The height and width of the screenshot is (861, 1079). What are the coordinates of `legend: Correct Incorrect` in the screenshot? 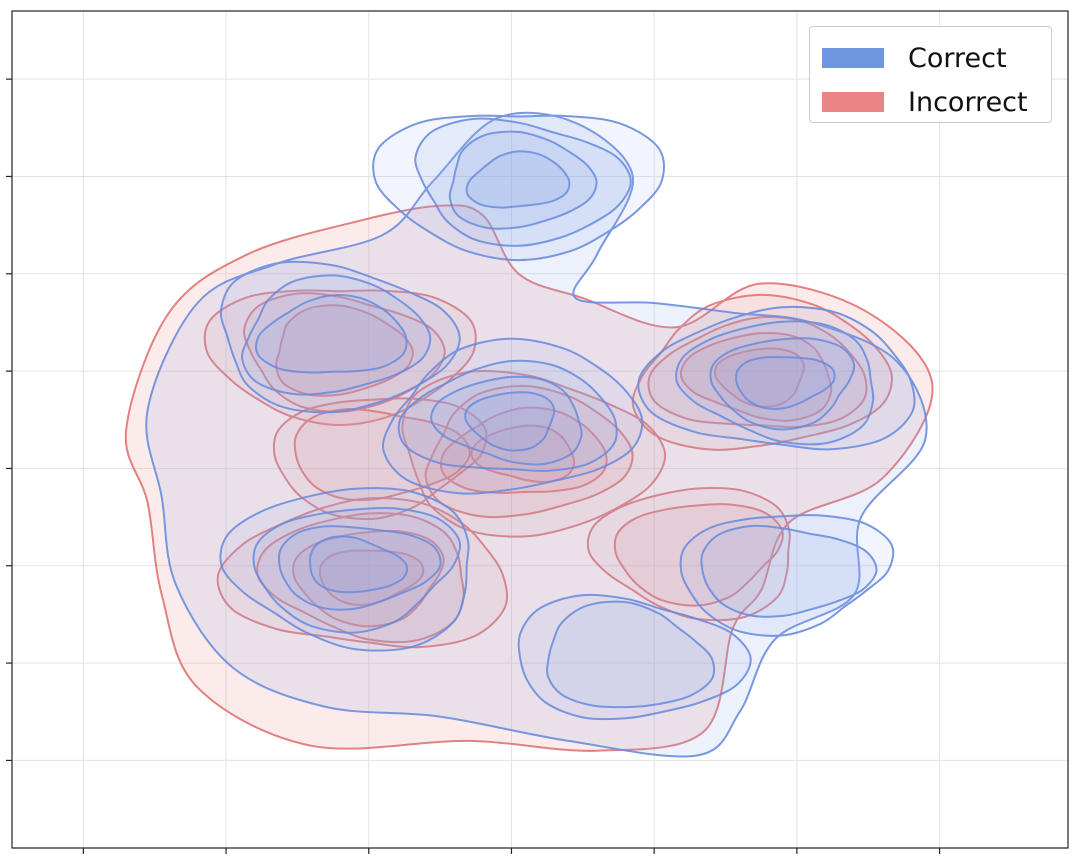 It's located at (930, 74).